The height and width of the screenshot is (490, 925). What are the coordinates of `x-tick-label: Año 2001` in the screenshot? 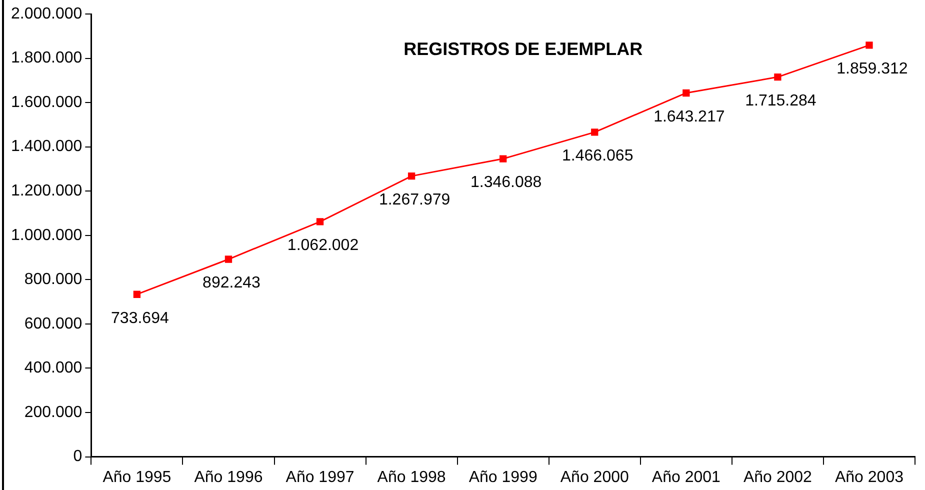 It's located at (686, 477).